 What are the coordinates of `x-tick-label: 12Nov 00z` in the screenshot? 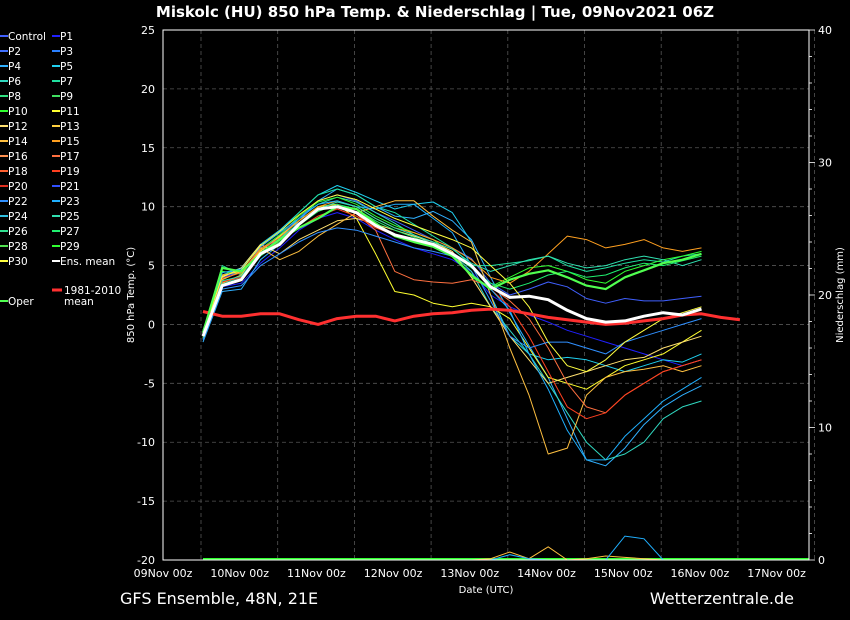 It's located at (393, 573).